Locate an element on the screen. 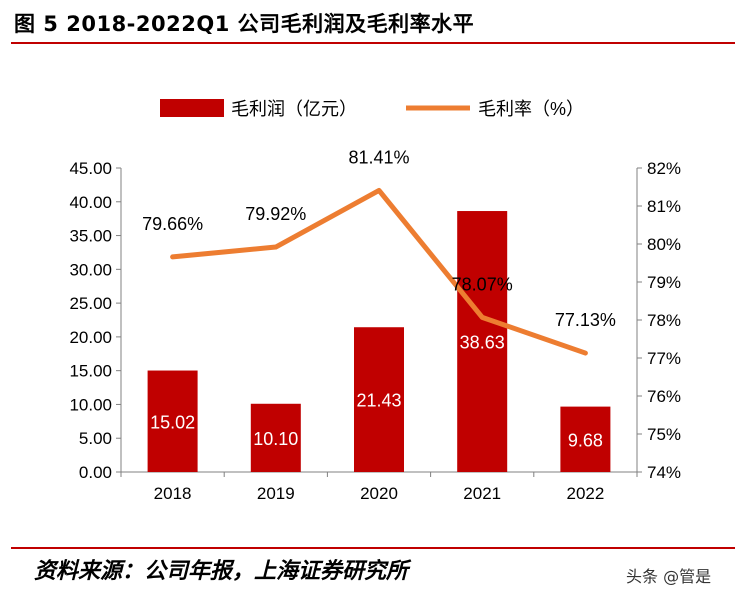 This screenshot has height=599, width=743. line-value-label: 78.07% is located at coordinates (482, 284).